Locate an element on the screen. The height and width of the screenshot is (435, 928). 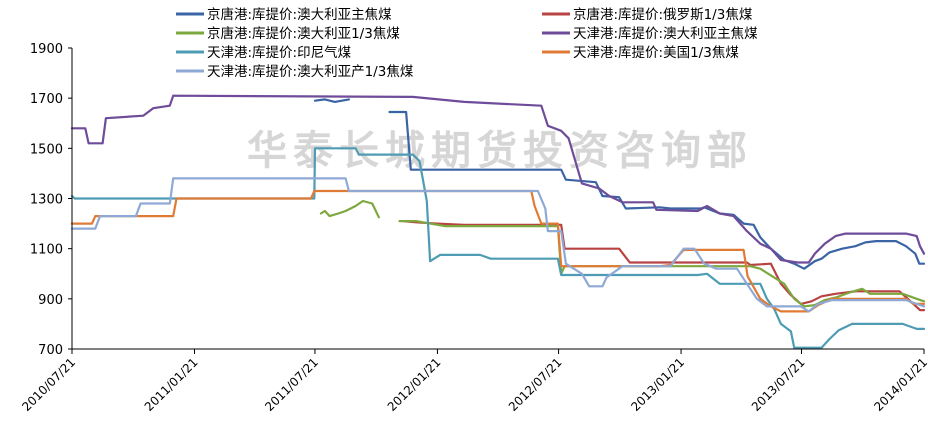
legend-label-3: 京唐港:库提价:澳大利亚1/3焦煤 is located at coordinates (303, 33).